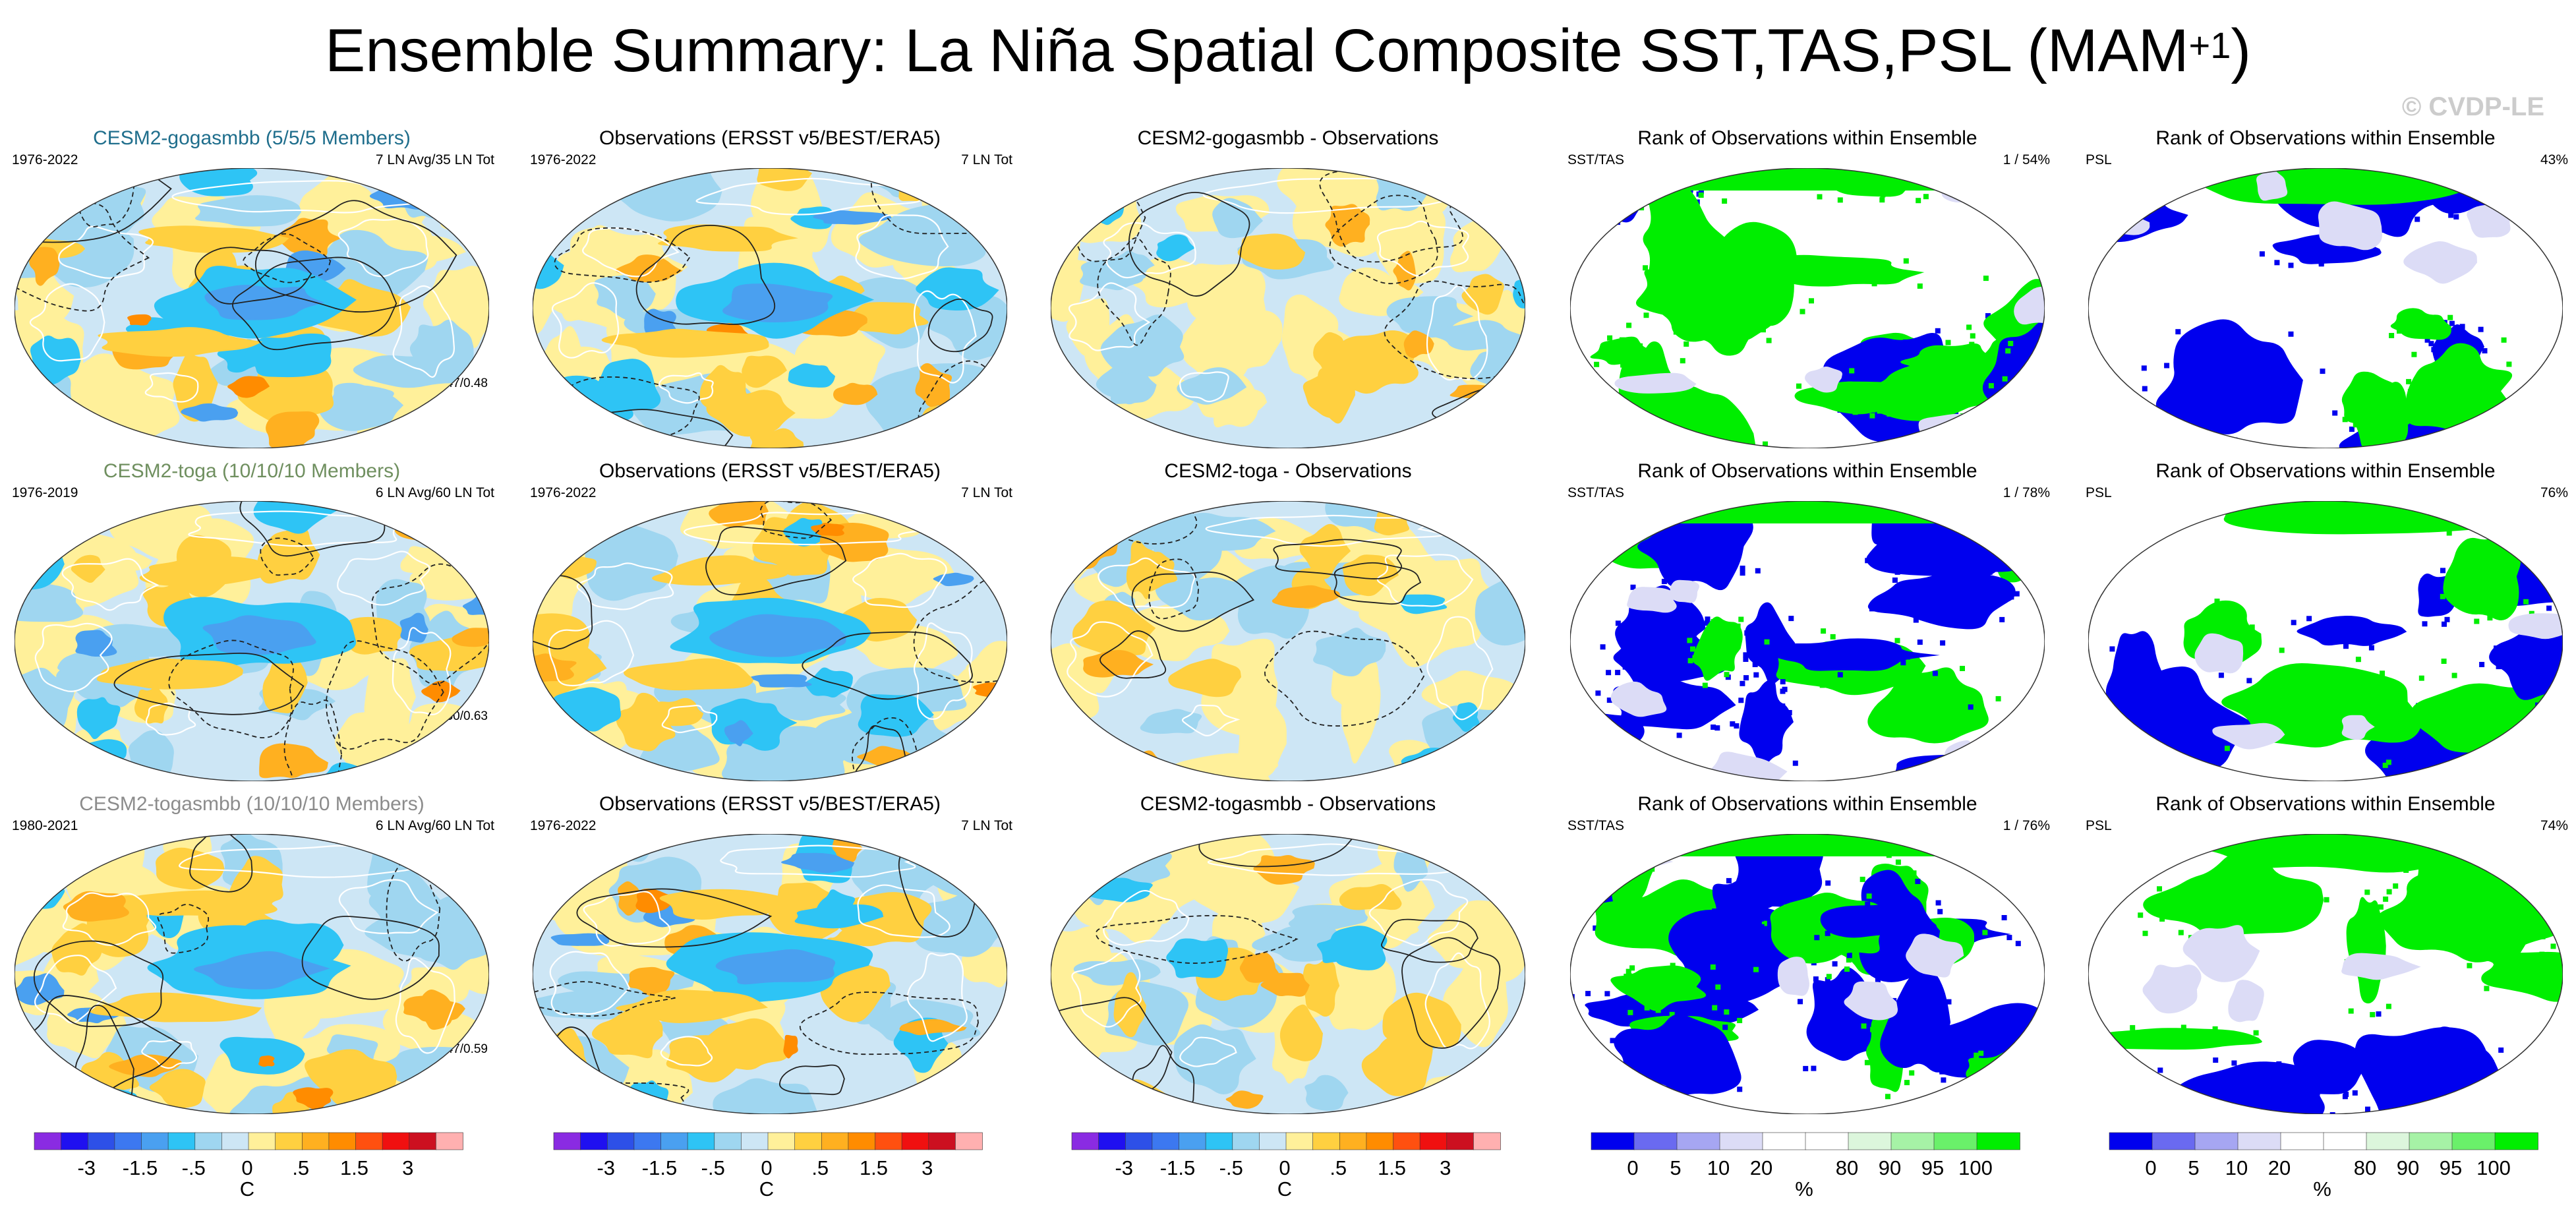 The image size is (2576, 1215). What do you see at coordinates (252, 641) in the screenshot?
I see `composite-map` at bounding box center [252, 641].